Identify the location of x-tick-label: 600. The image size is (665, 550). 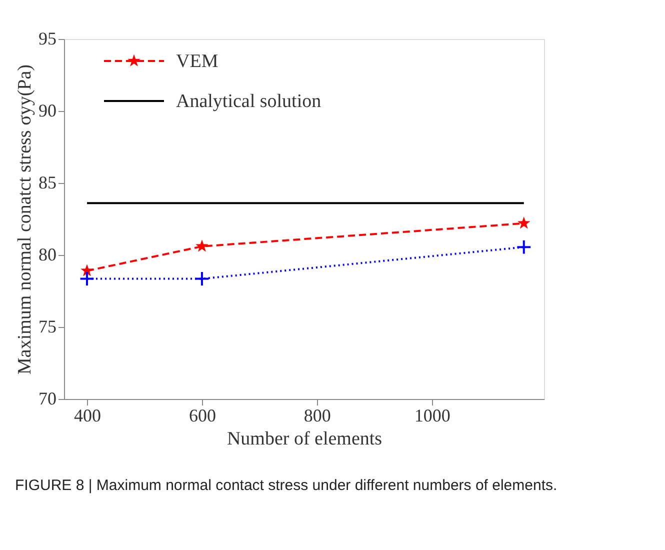
(202, 416).